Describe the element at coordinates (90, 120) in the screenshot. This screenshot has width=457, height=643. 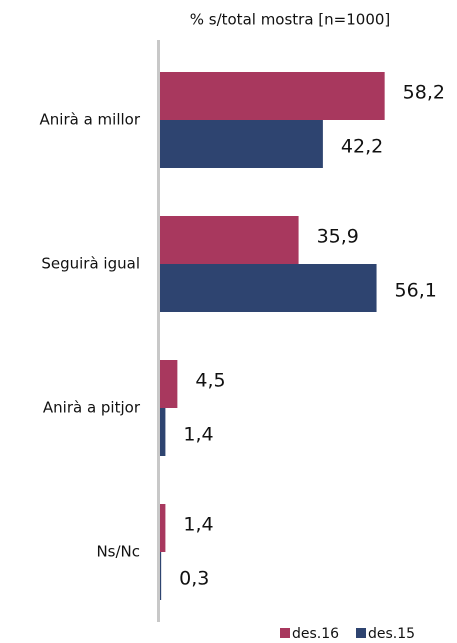
I see `category-label: Anirà a millor` at that location.